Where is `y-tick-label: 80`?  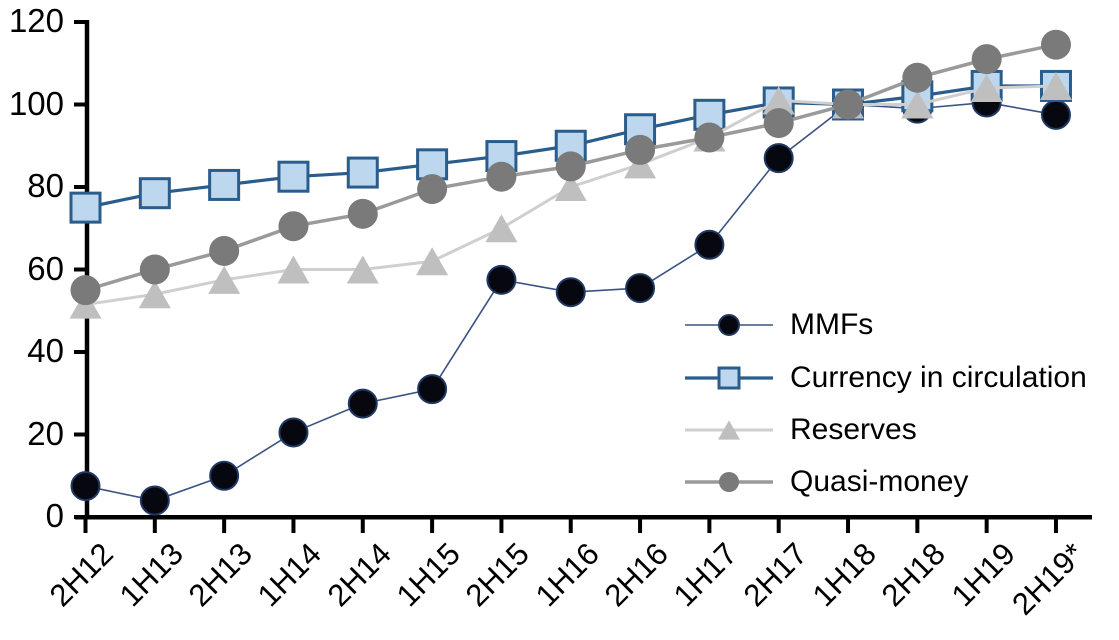
y-tick-label: 80 is located at coordinates (45, 185).